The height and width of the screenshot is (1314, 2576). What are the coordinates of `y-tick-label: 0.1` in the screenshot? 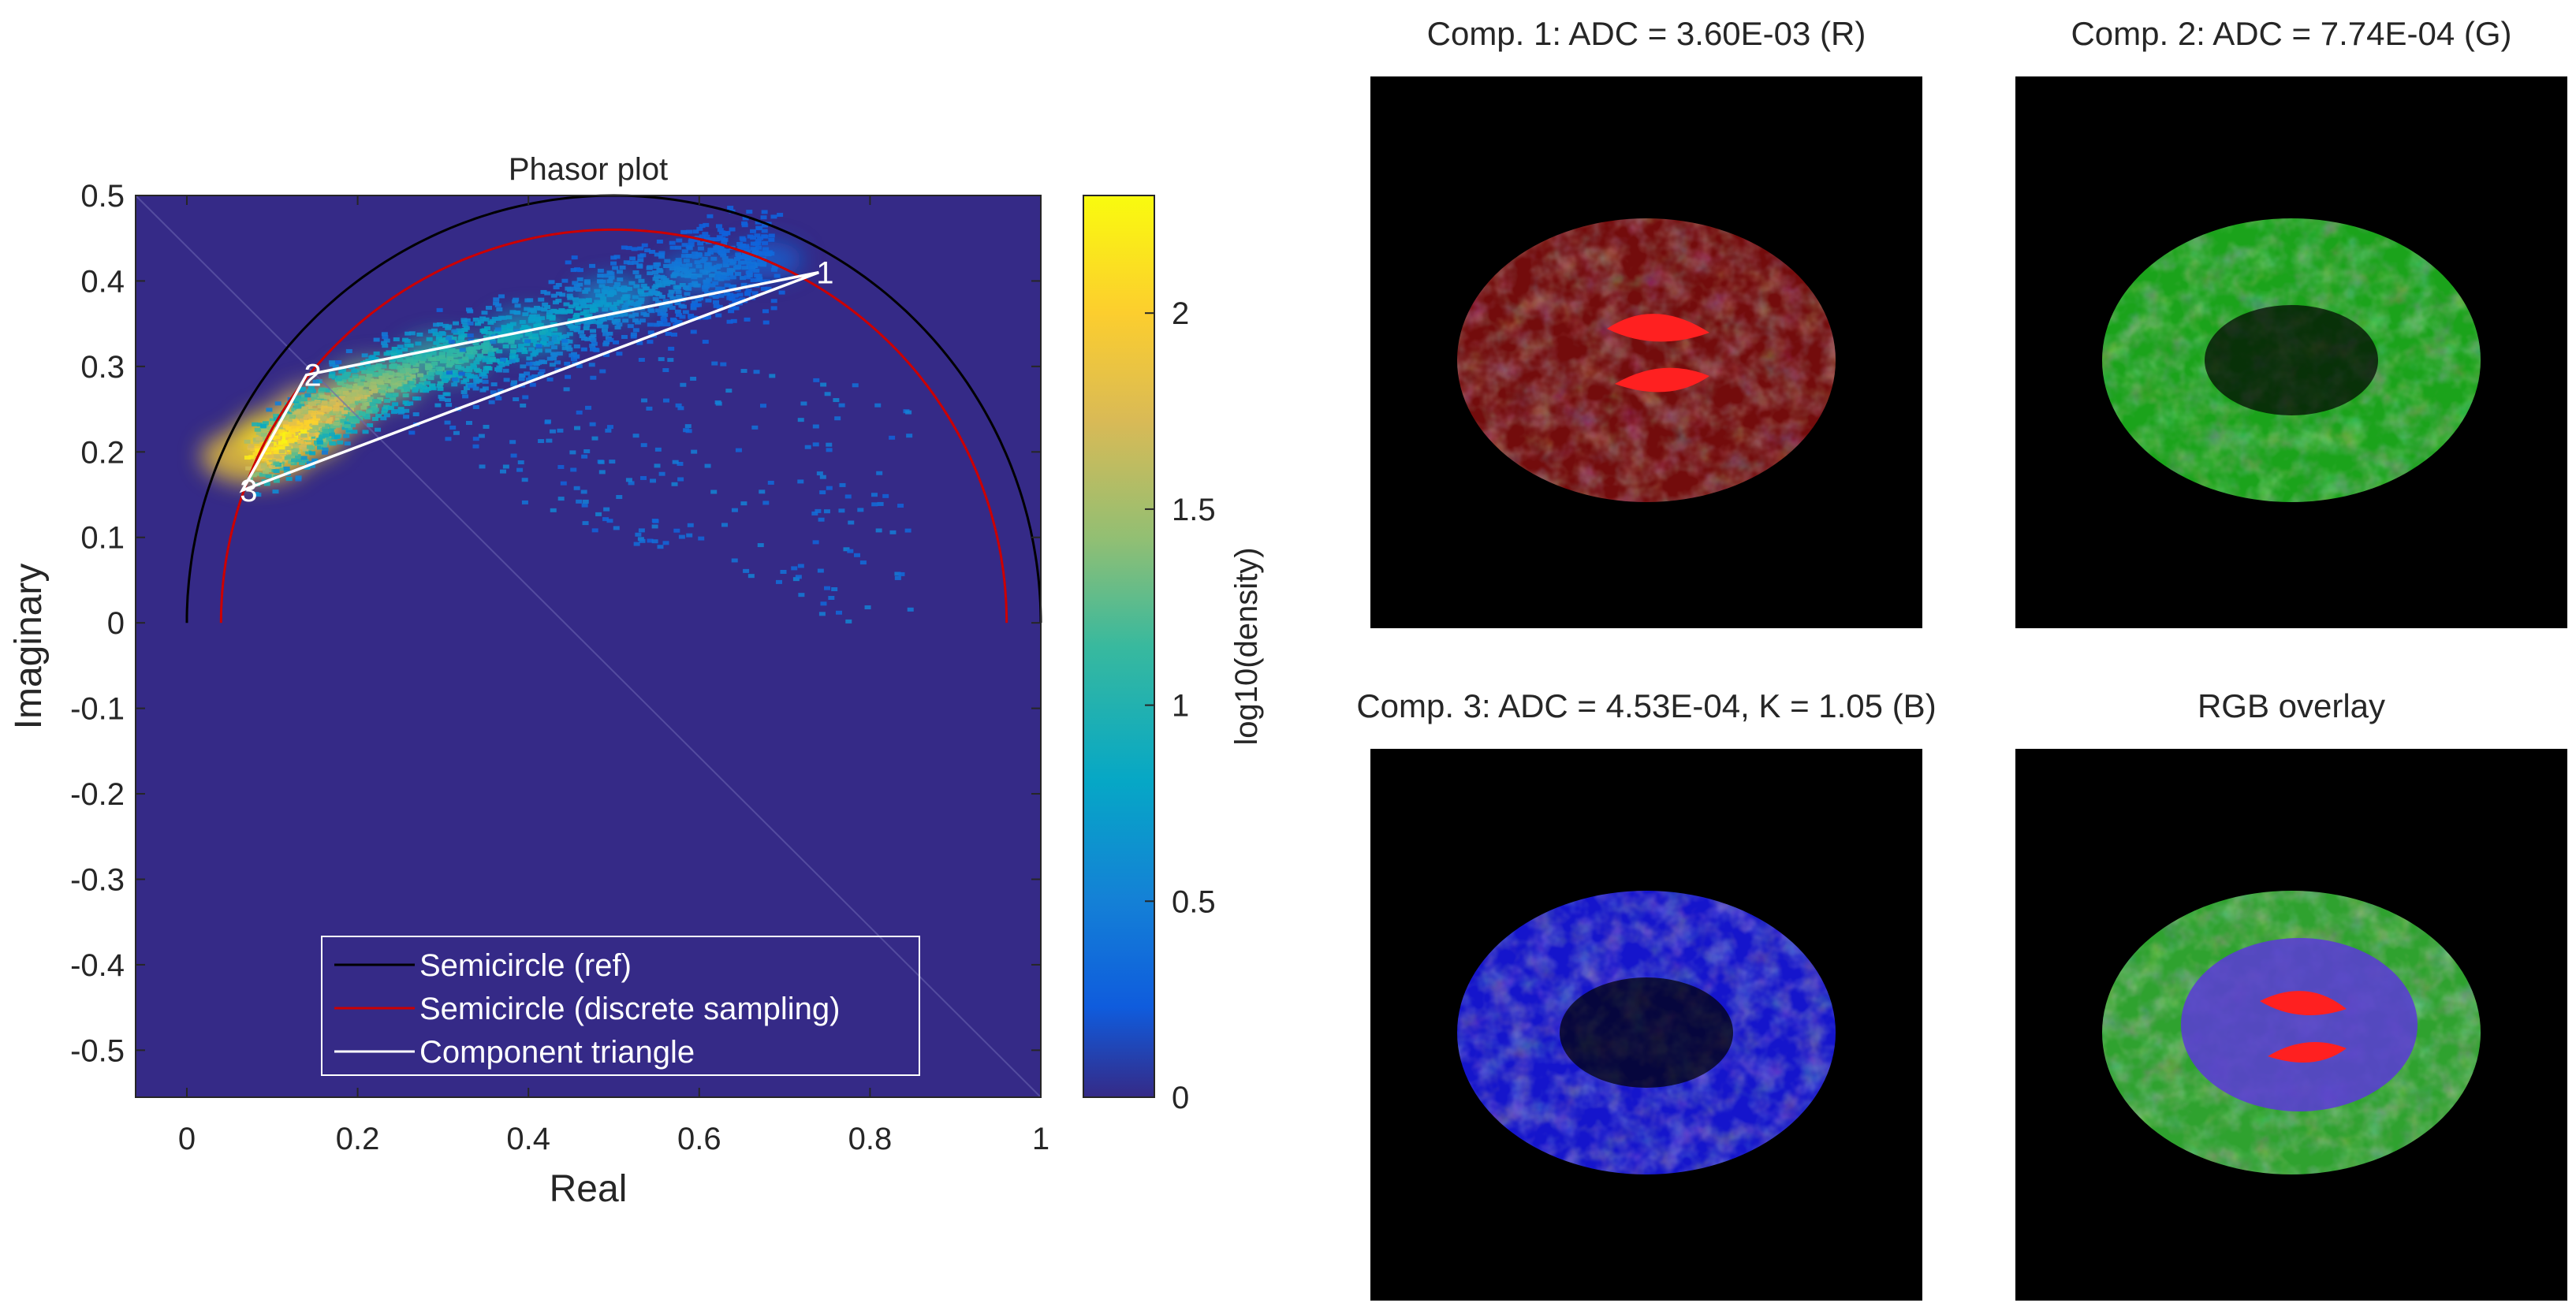 It's located at (102, 538).